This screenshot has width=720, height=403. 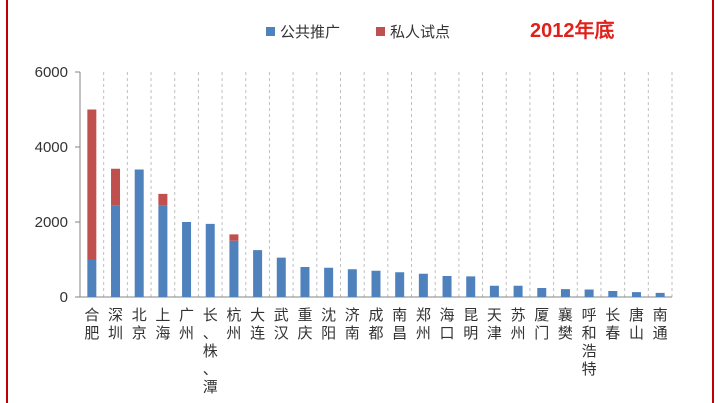 What do you see at coordinates (139, 315) in the screenshot?
I see `category-label-glyph: 北` at bounding box center [139, 315].